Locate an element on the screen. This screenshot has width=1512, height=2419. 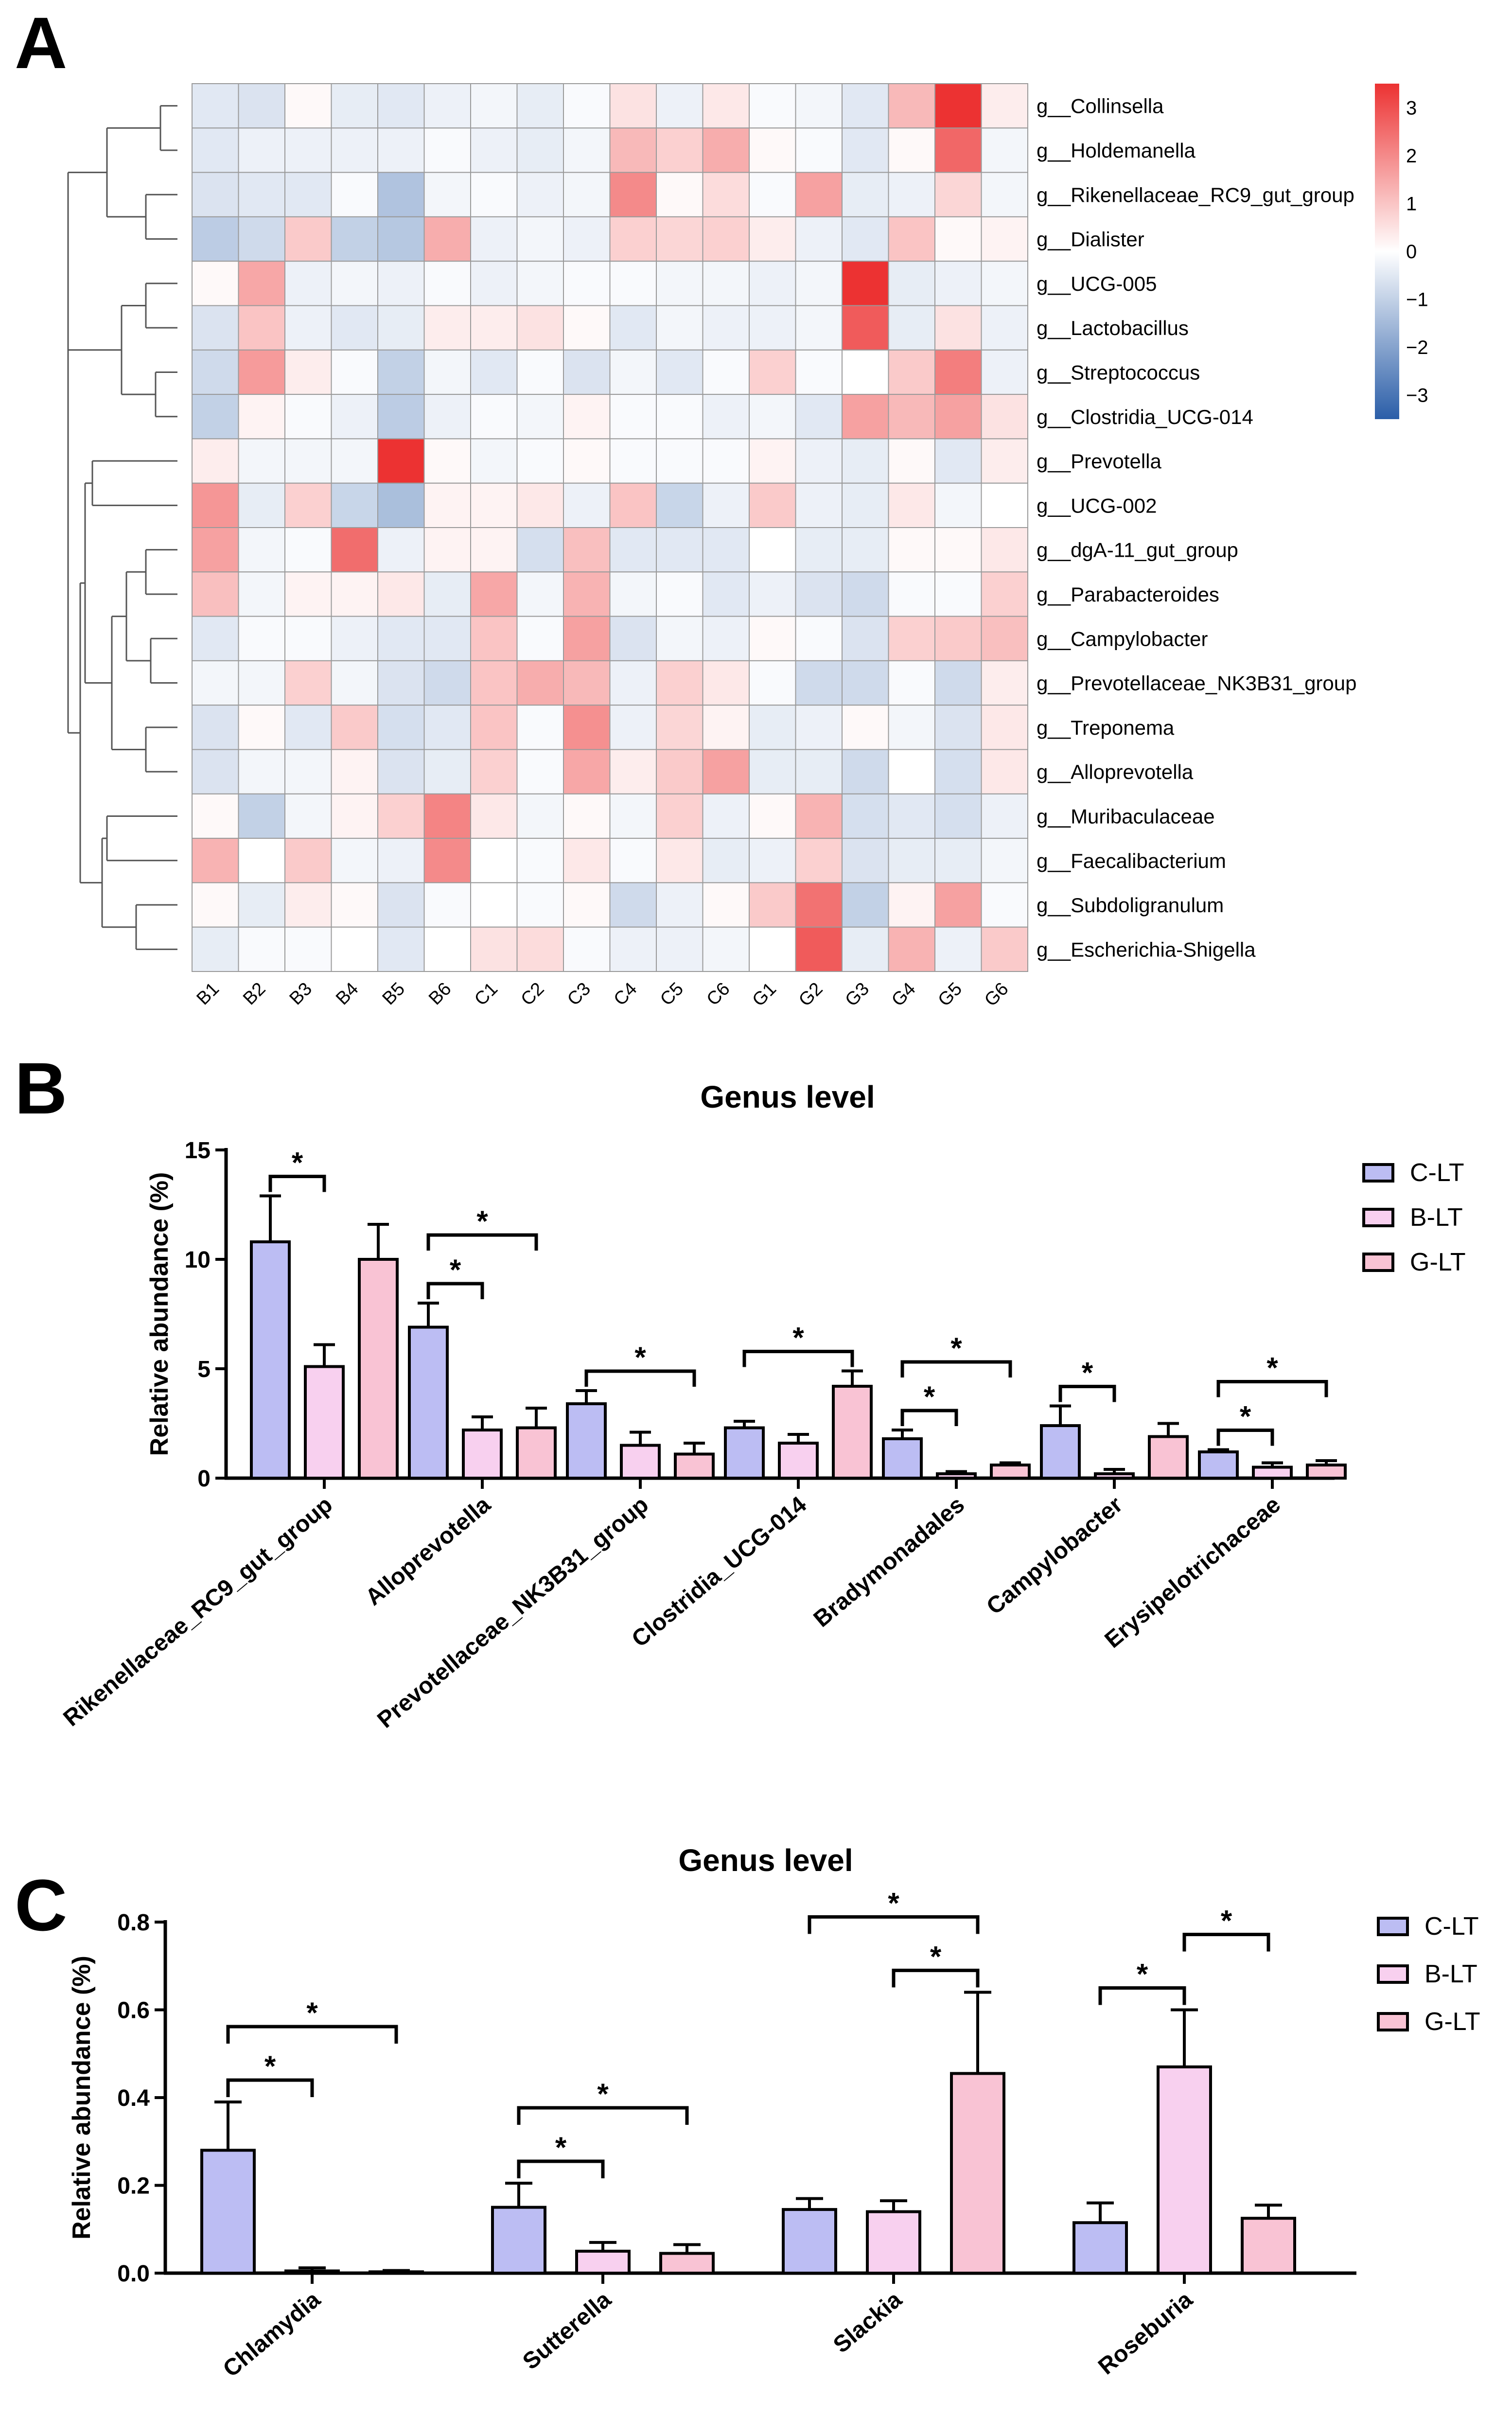
heatmap-row-label: g__Holdemanella is located at coordinates (1116, 150).